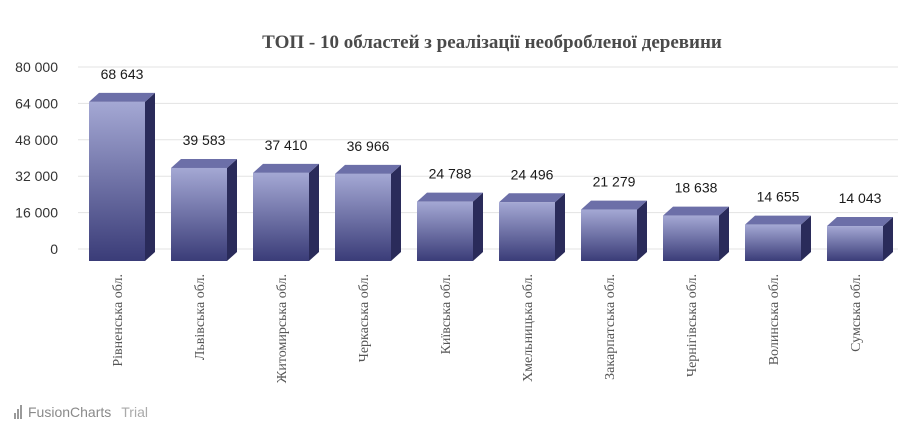 Image resolution: width=914 pixels, height=448 pixels. What do you see at coordinates (446, 314) in the screenshot?
I see `x-tick-label: Київська обл.` at bounding box center [446, 314].